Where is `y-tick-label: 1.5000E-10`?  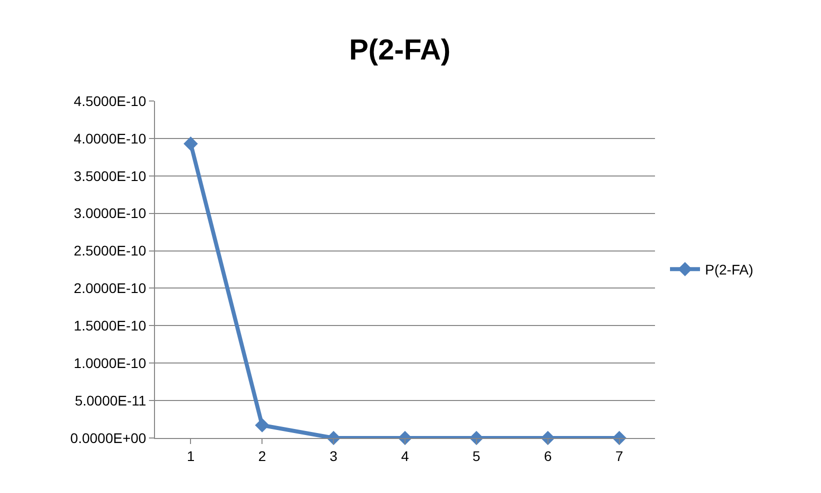
y-tick-label: 1.5000E-10 is located at coordinates (110, 326).